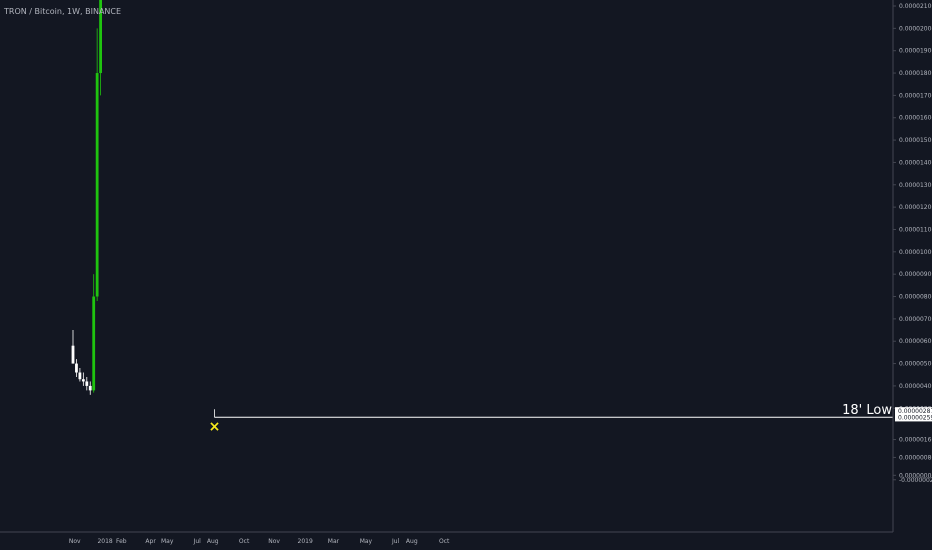 The height and width of the screenshot is (550, 932). What do you see at coordinates (915, 386) in the screenshot?
I see `price-tick-label: 0.00000400` at bounding box center [915, 386].